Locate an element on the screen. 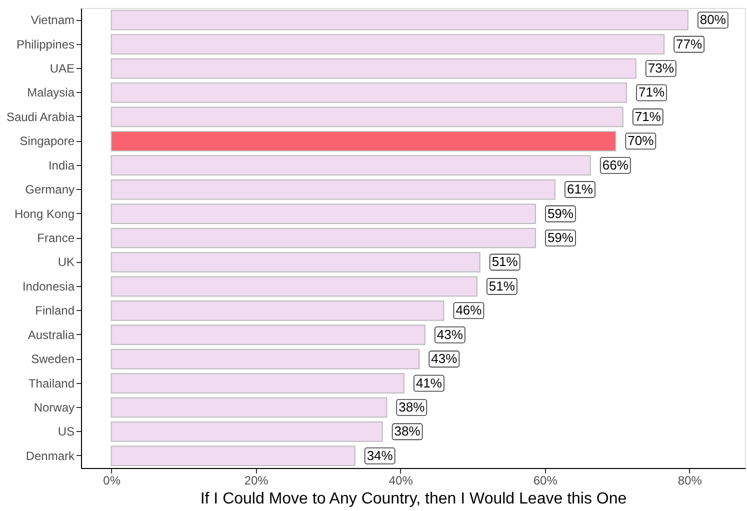 This screenshot has height=511, width=747. x-tick-label: 80% is located at coordinates (690, 481).